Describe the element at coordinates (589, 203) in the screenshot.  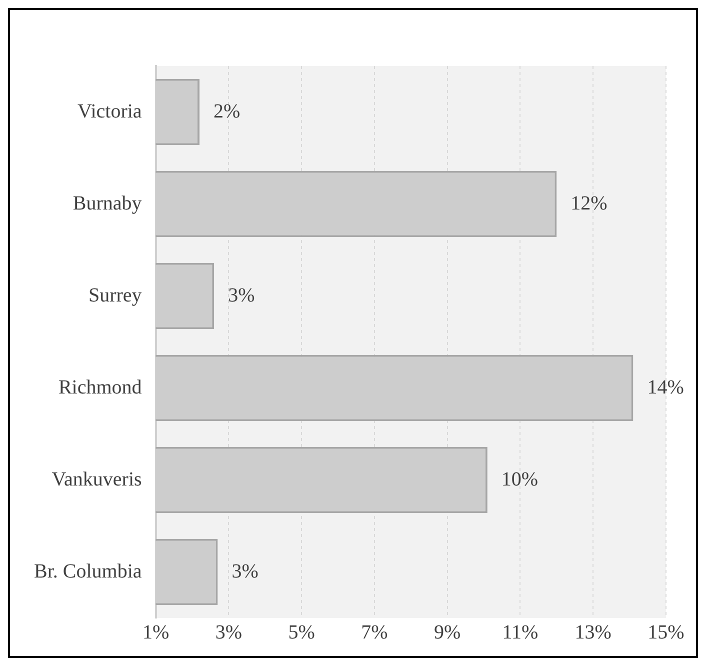
I see `data-label: 12%` at that location.